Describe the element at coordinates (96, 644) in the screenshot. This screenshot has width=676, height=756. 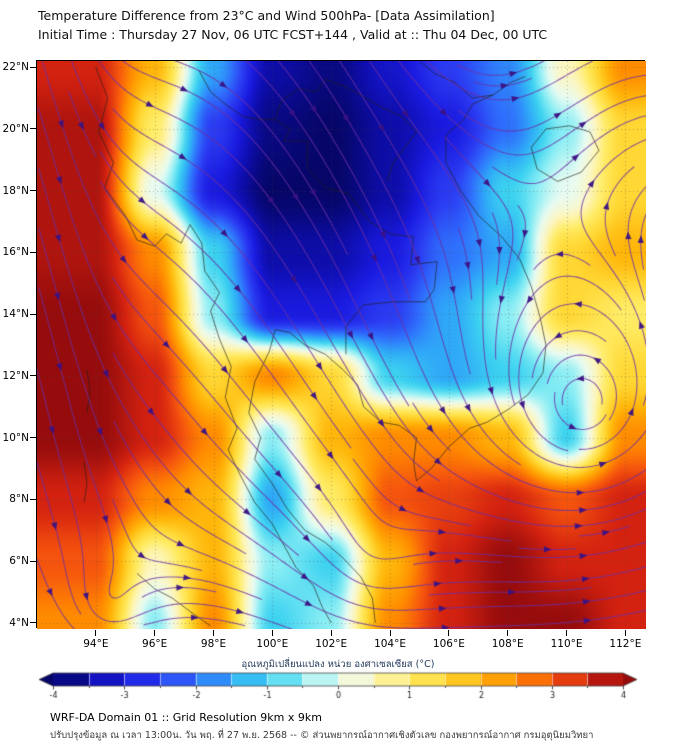
I see `lon-tick-label: 94°E` at that location.